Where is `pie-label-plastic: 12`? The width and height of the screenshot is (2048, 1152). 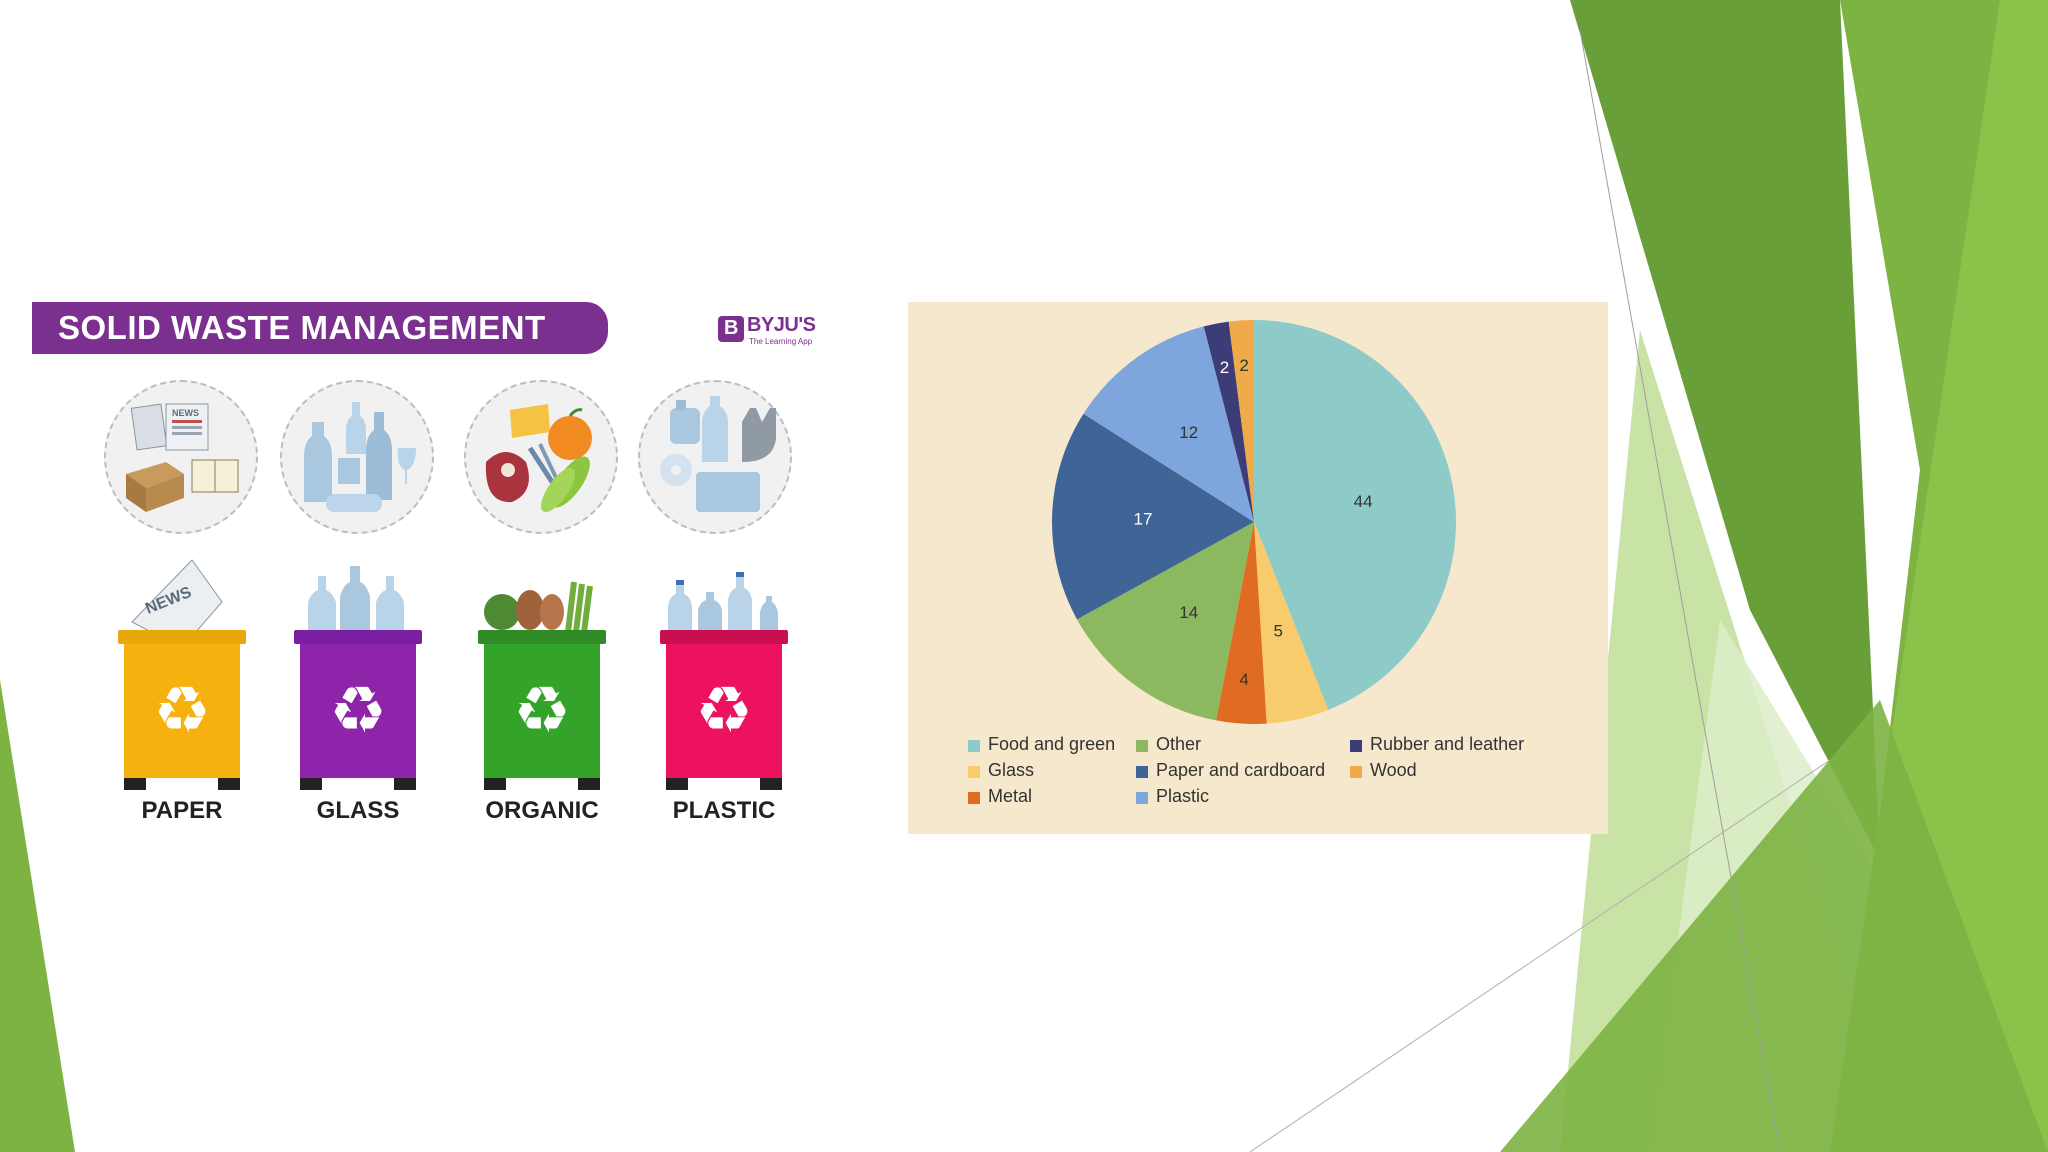 pie-label-plastic: 12 is located at coordinates (1188, 432).